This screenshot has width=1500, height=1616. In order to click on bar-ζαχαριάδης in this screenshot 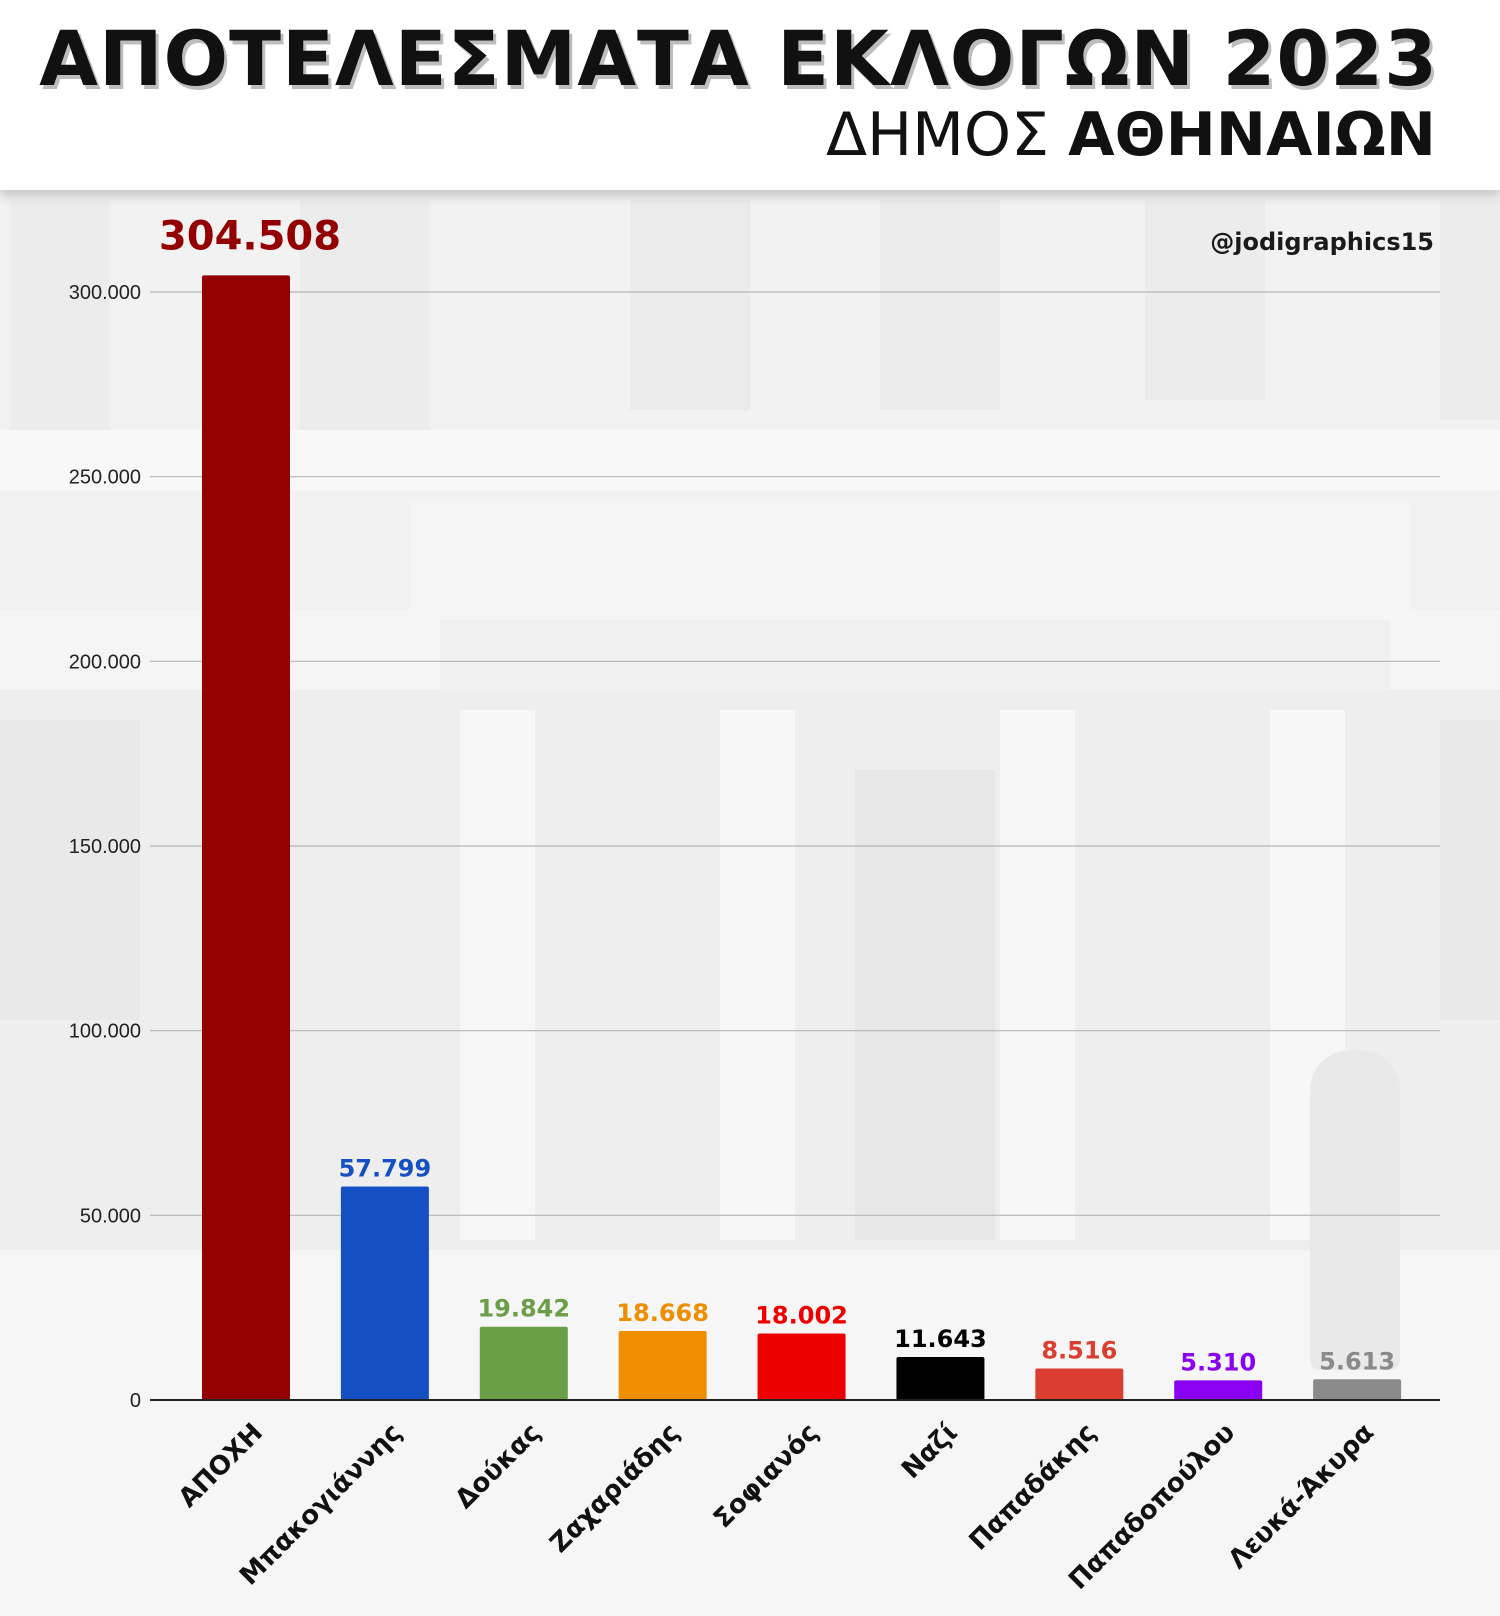, I will do `click(662, 1365)`.